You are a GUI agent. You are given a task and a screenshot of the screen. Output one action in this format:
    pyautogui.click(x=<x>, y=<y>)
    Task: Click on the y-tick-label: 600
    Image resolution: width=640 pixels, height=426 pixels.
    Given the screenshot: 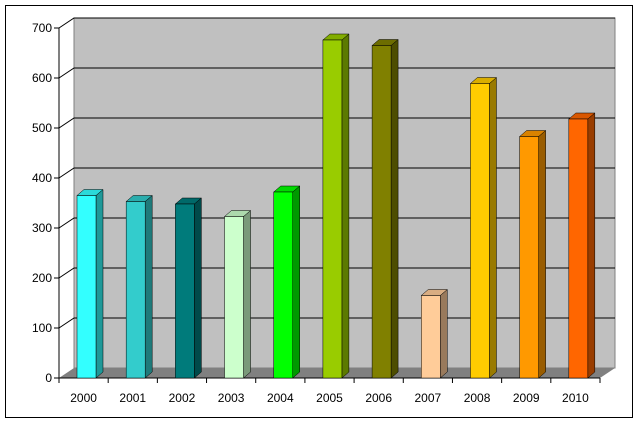 What is the action you would take?
    pyautogui.click(x=42, y=78)
    